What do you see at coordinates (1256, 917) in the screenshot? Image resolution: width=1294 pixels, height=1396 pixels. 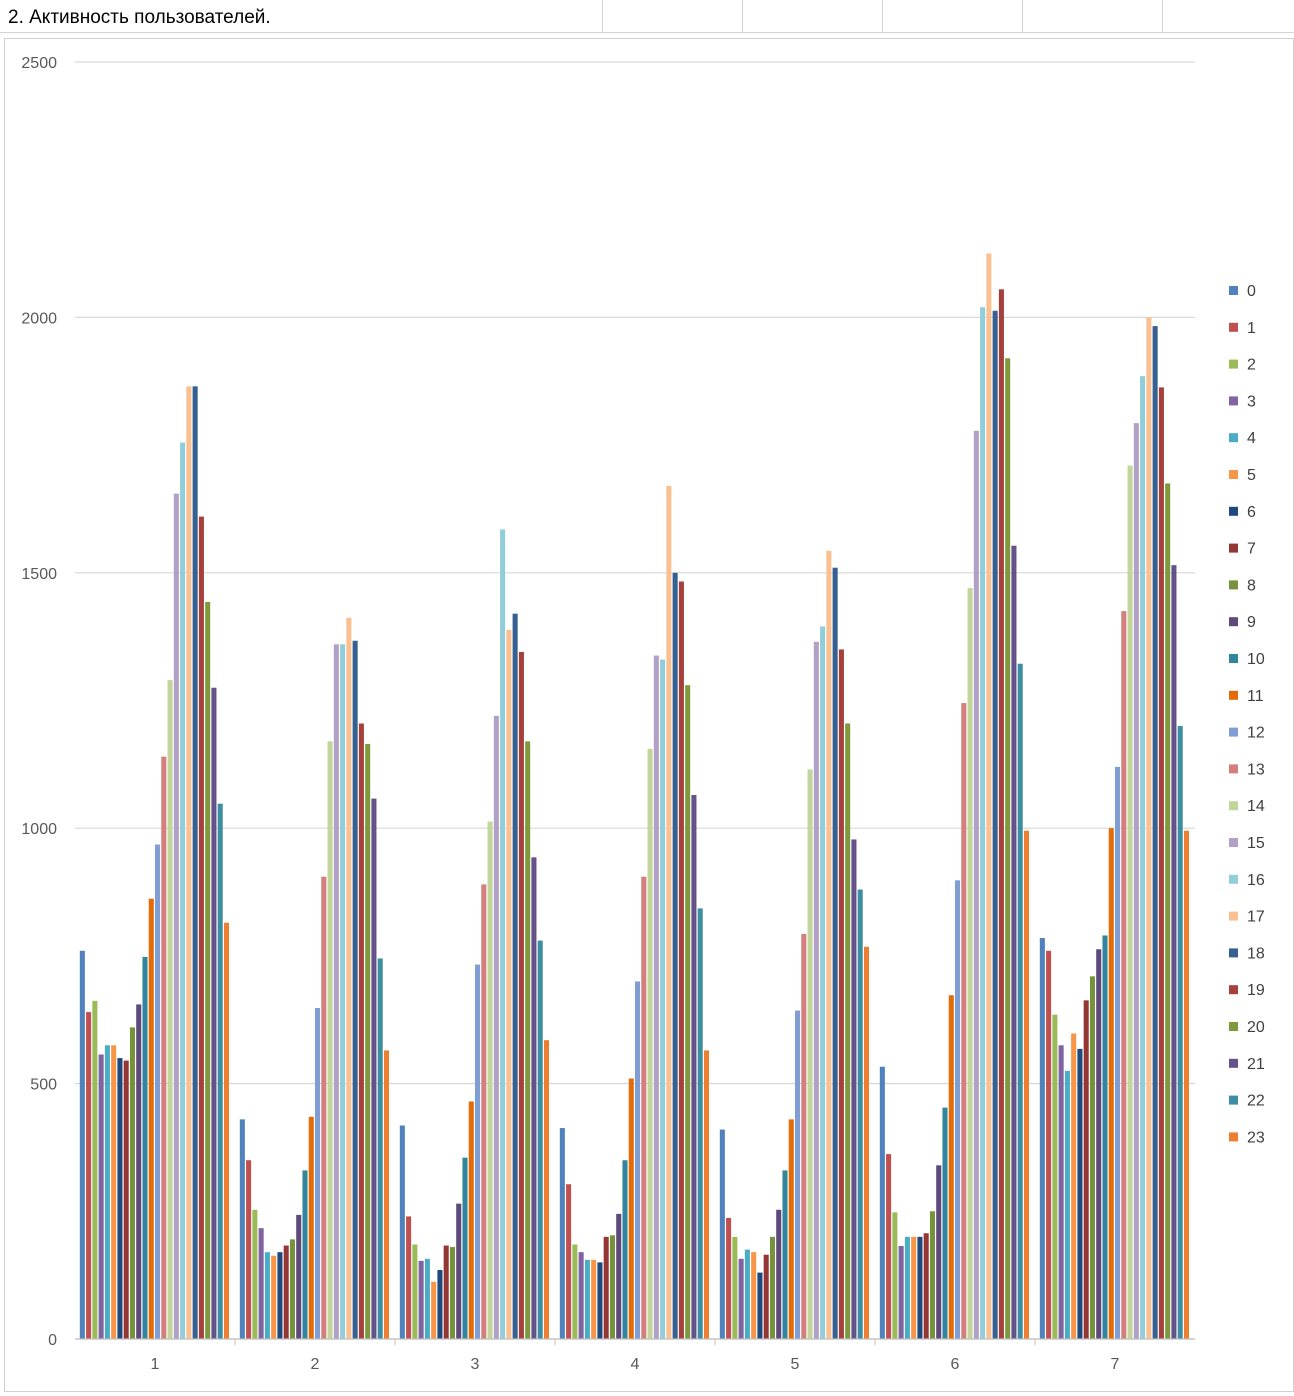 I see `legend-label: 17` at bounding box center [1256, 917].